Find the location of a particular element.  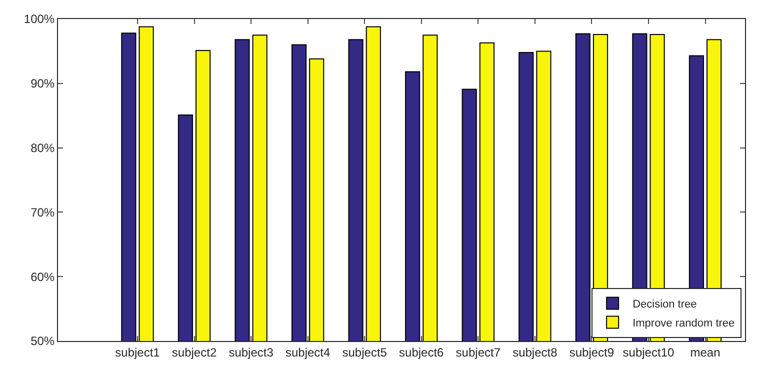

x-tick-label: subject2 is located at coordinates (194, 352).